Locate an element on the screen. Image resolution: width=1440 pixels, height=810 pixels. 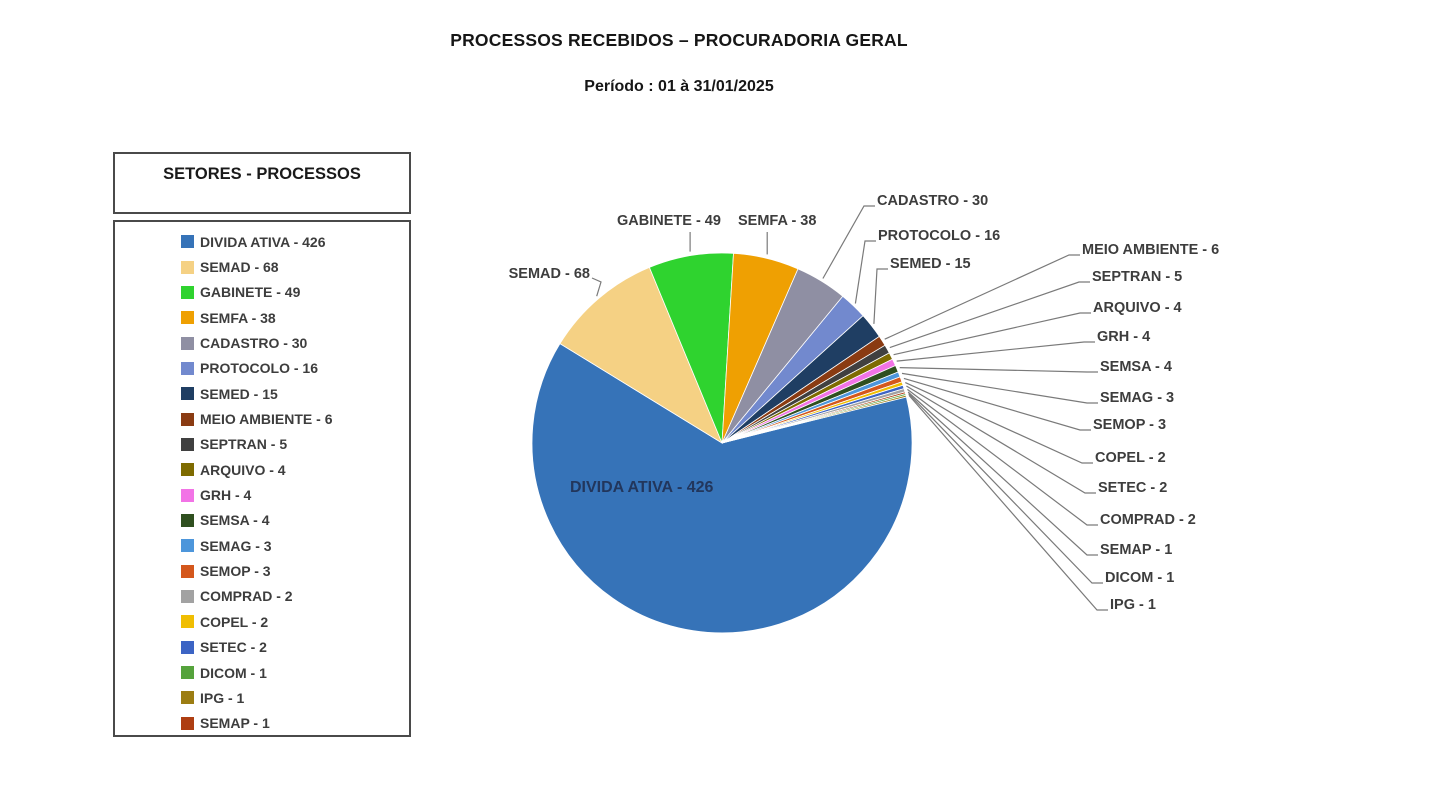
pie-slice-semad is located at coordinates (641, 355).